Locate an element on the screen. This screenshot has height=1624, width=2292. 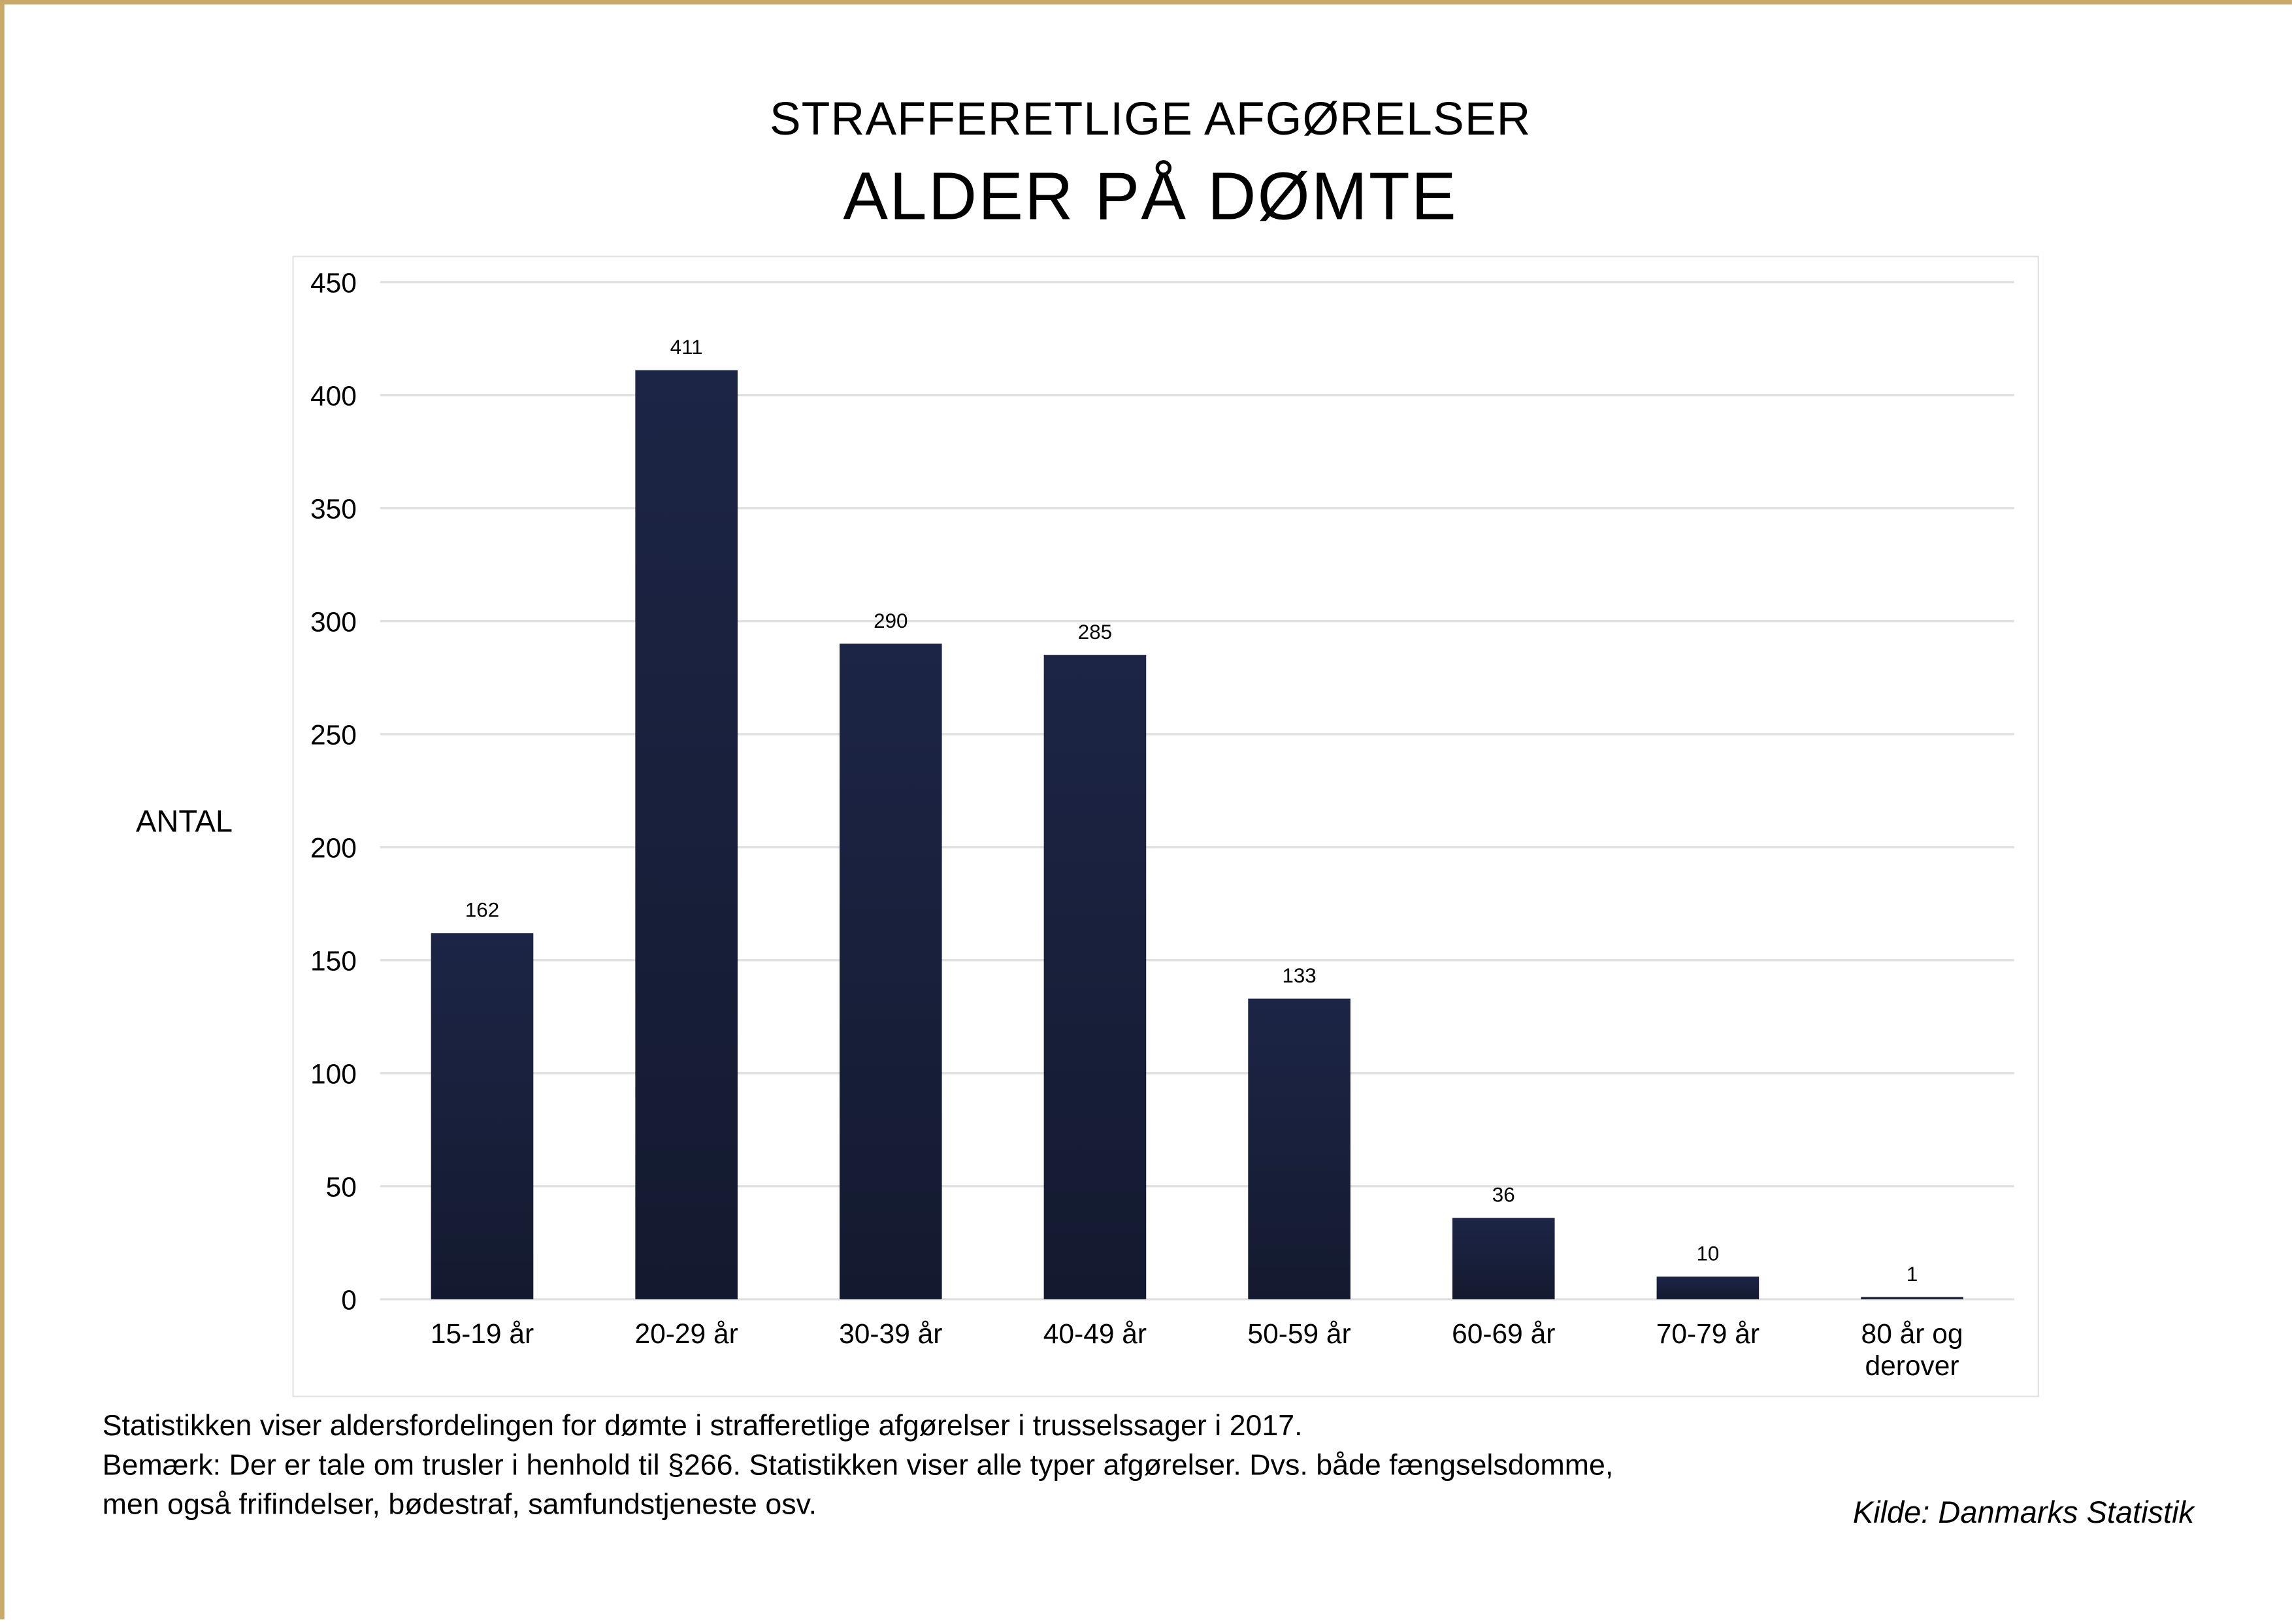
data-label: 1 is located at coordinates (1913, 1274).